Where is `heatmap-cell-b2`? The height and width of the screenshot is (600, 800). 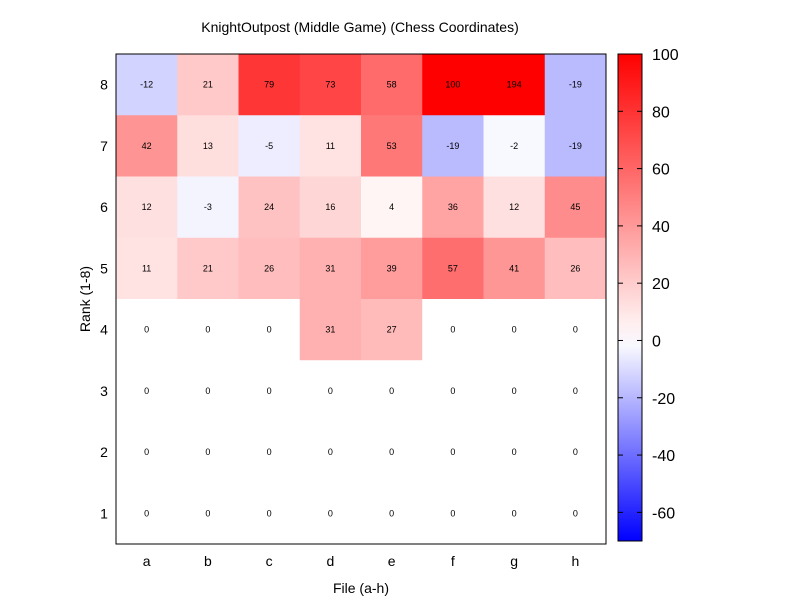
heatmap-cell-b2 is located at coordinates (208, 452).